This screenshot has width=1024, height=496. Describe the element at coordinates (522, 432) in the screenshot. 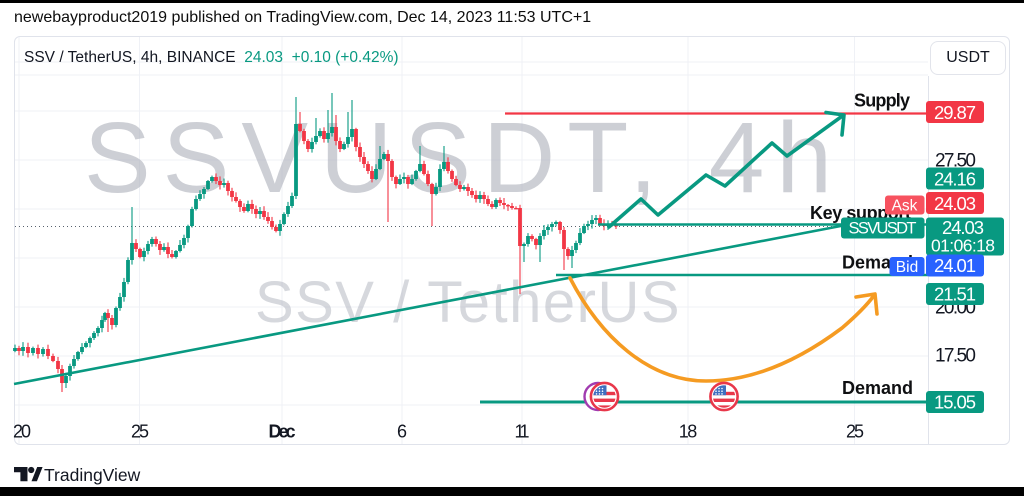

I see `svg-text: 11` at that location.